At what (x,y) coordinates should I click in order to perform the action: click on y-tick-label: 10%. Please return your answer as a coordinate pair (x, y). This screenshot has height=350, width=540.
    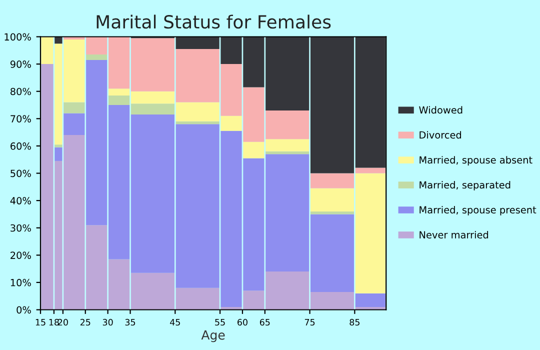
    Looking at the image, I should click on (20, 282).